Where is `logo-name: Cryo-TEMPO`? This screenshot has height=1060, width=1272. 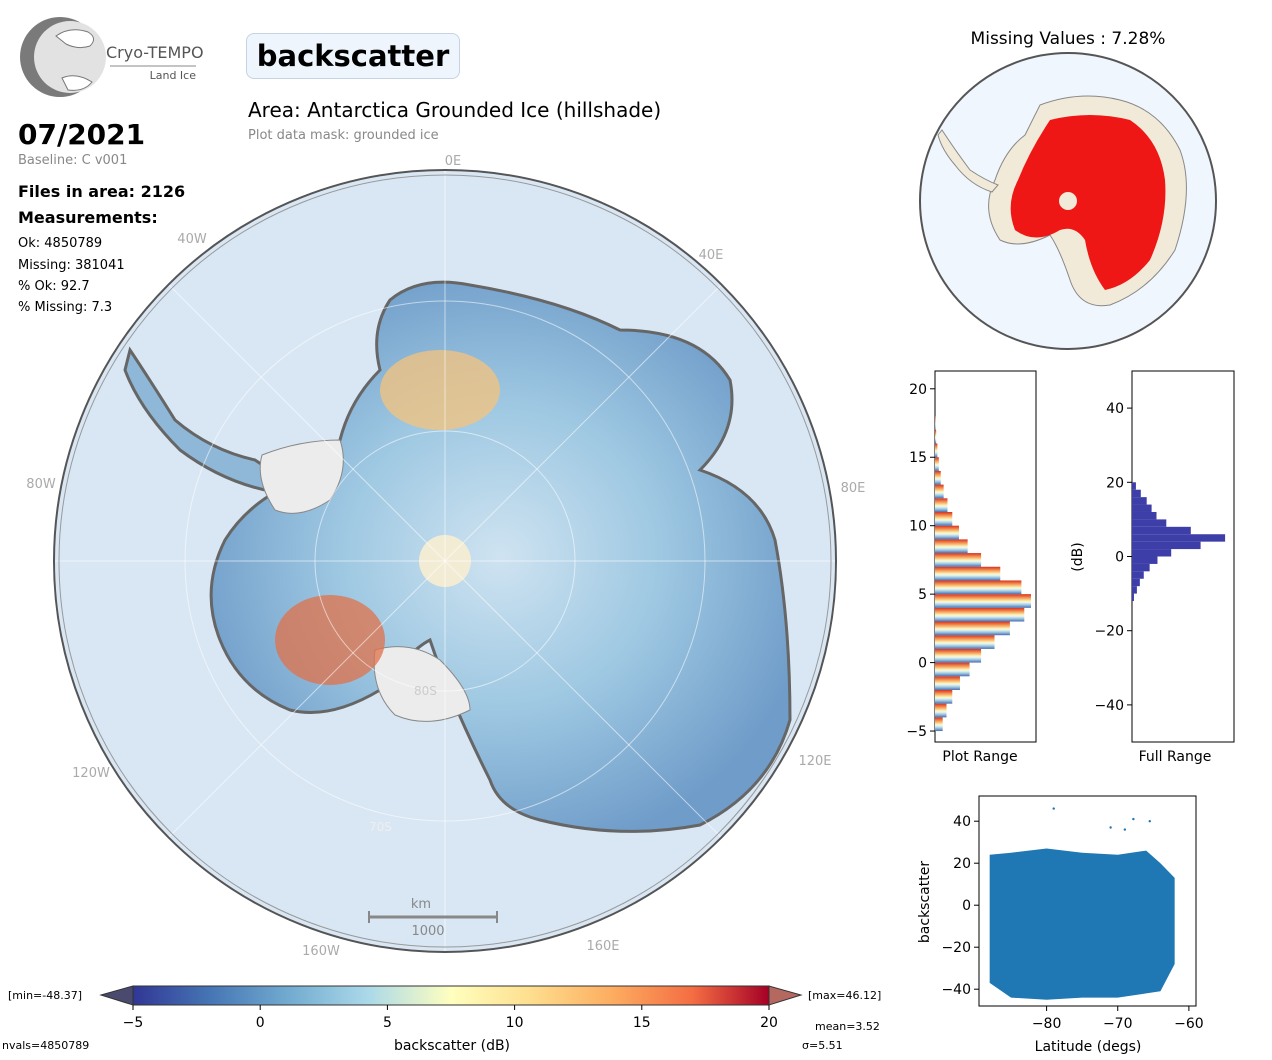
logo-name: Cryo-TEMPO is located at coordinates (154, 52).